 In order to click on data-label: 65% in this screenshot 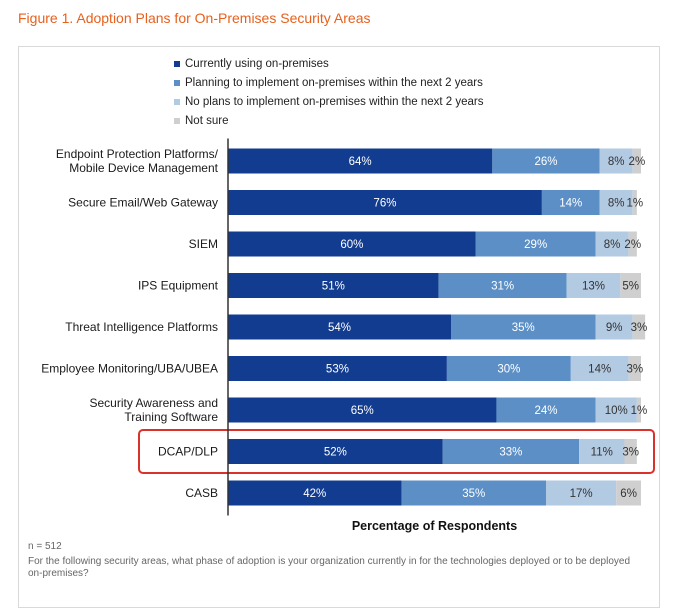, I will do `click(362, 411)`.